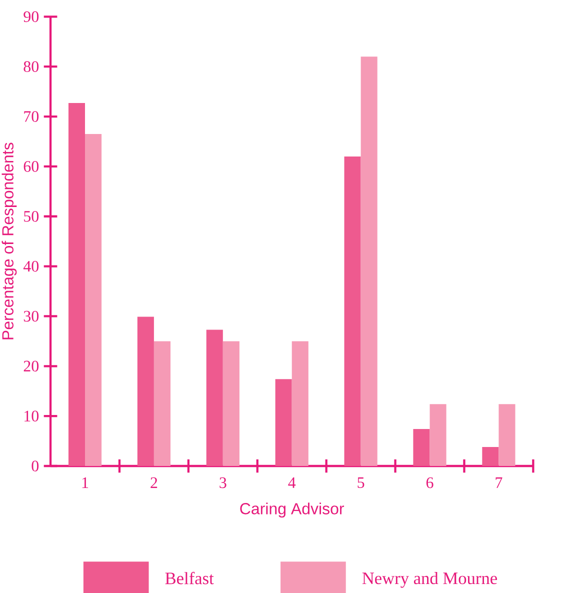 The image size is (569, 593). Describe the element at coordinates (361, 482) in the screenshot. I see `x-tick-label: 5` at that location.